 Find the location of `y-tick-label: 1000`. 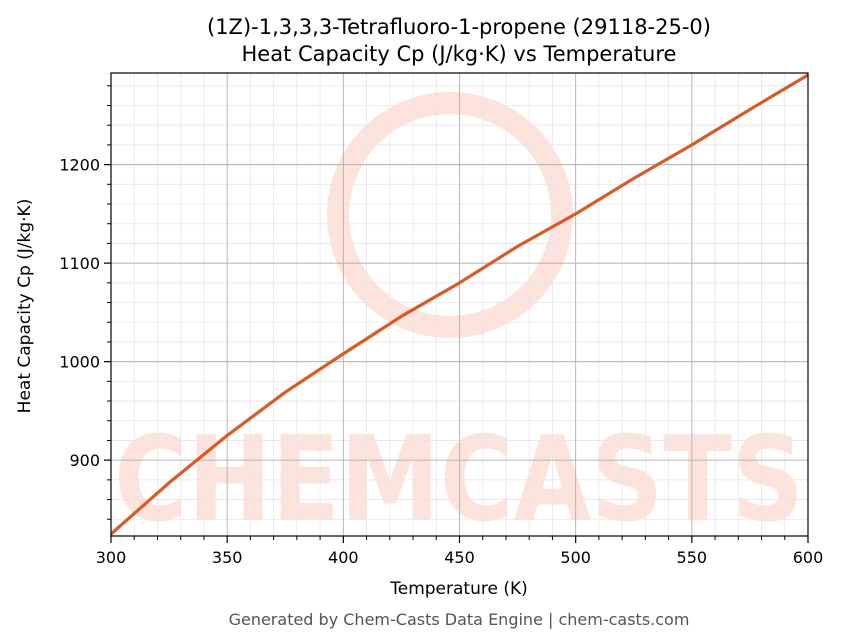

y-tick-label: 1000 is located at coordinates (79, 362).